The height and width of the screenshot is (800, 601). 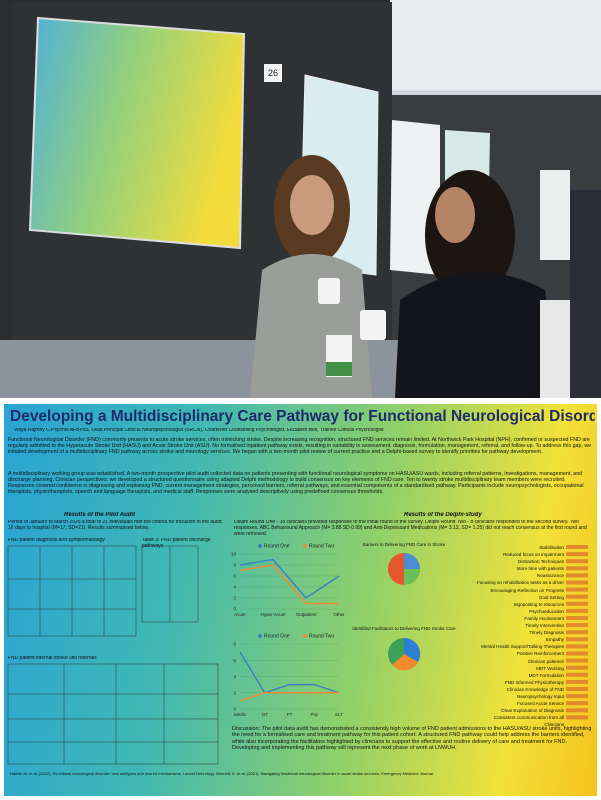 I want to click on legend-label: Round Two, so click(x=321, y=637).